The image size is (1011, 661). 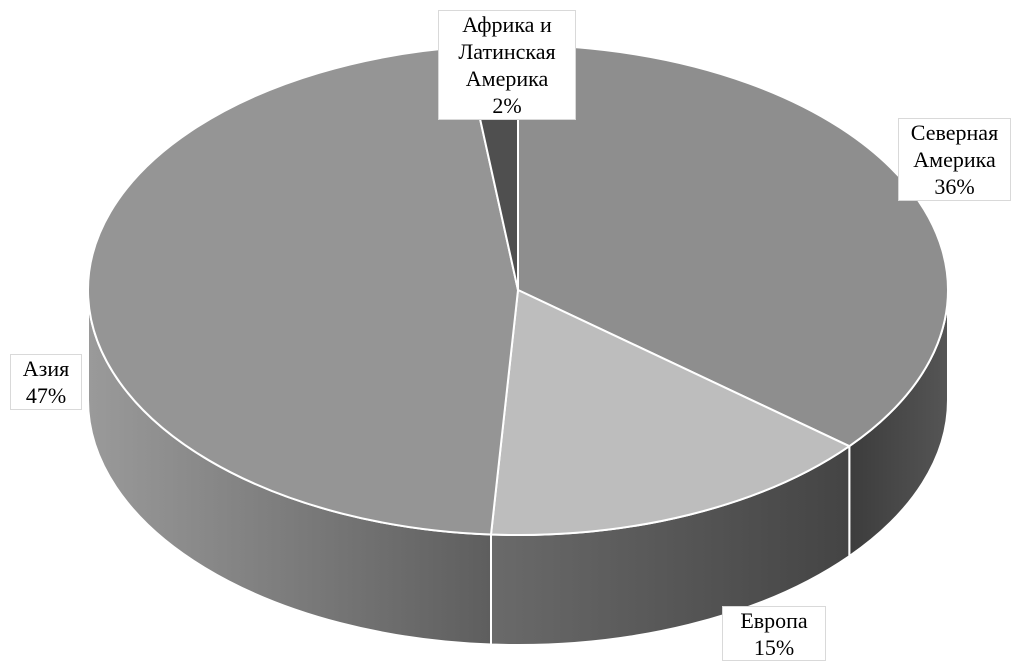 I want to click on label-text: Европа, so click(x=774, y=620).